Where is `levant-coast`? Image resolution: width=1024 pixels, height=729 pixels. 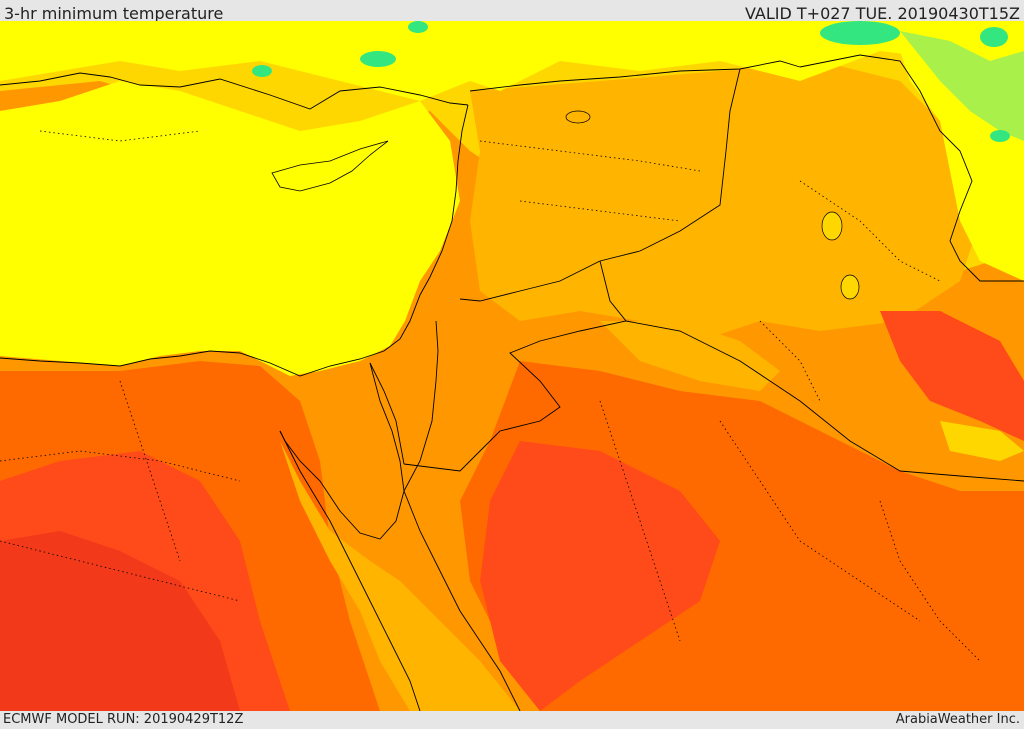 levant-coast is located at coordinates (426, 228).